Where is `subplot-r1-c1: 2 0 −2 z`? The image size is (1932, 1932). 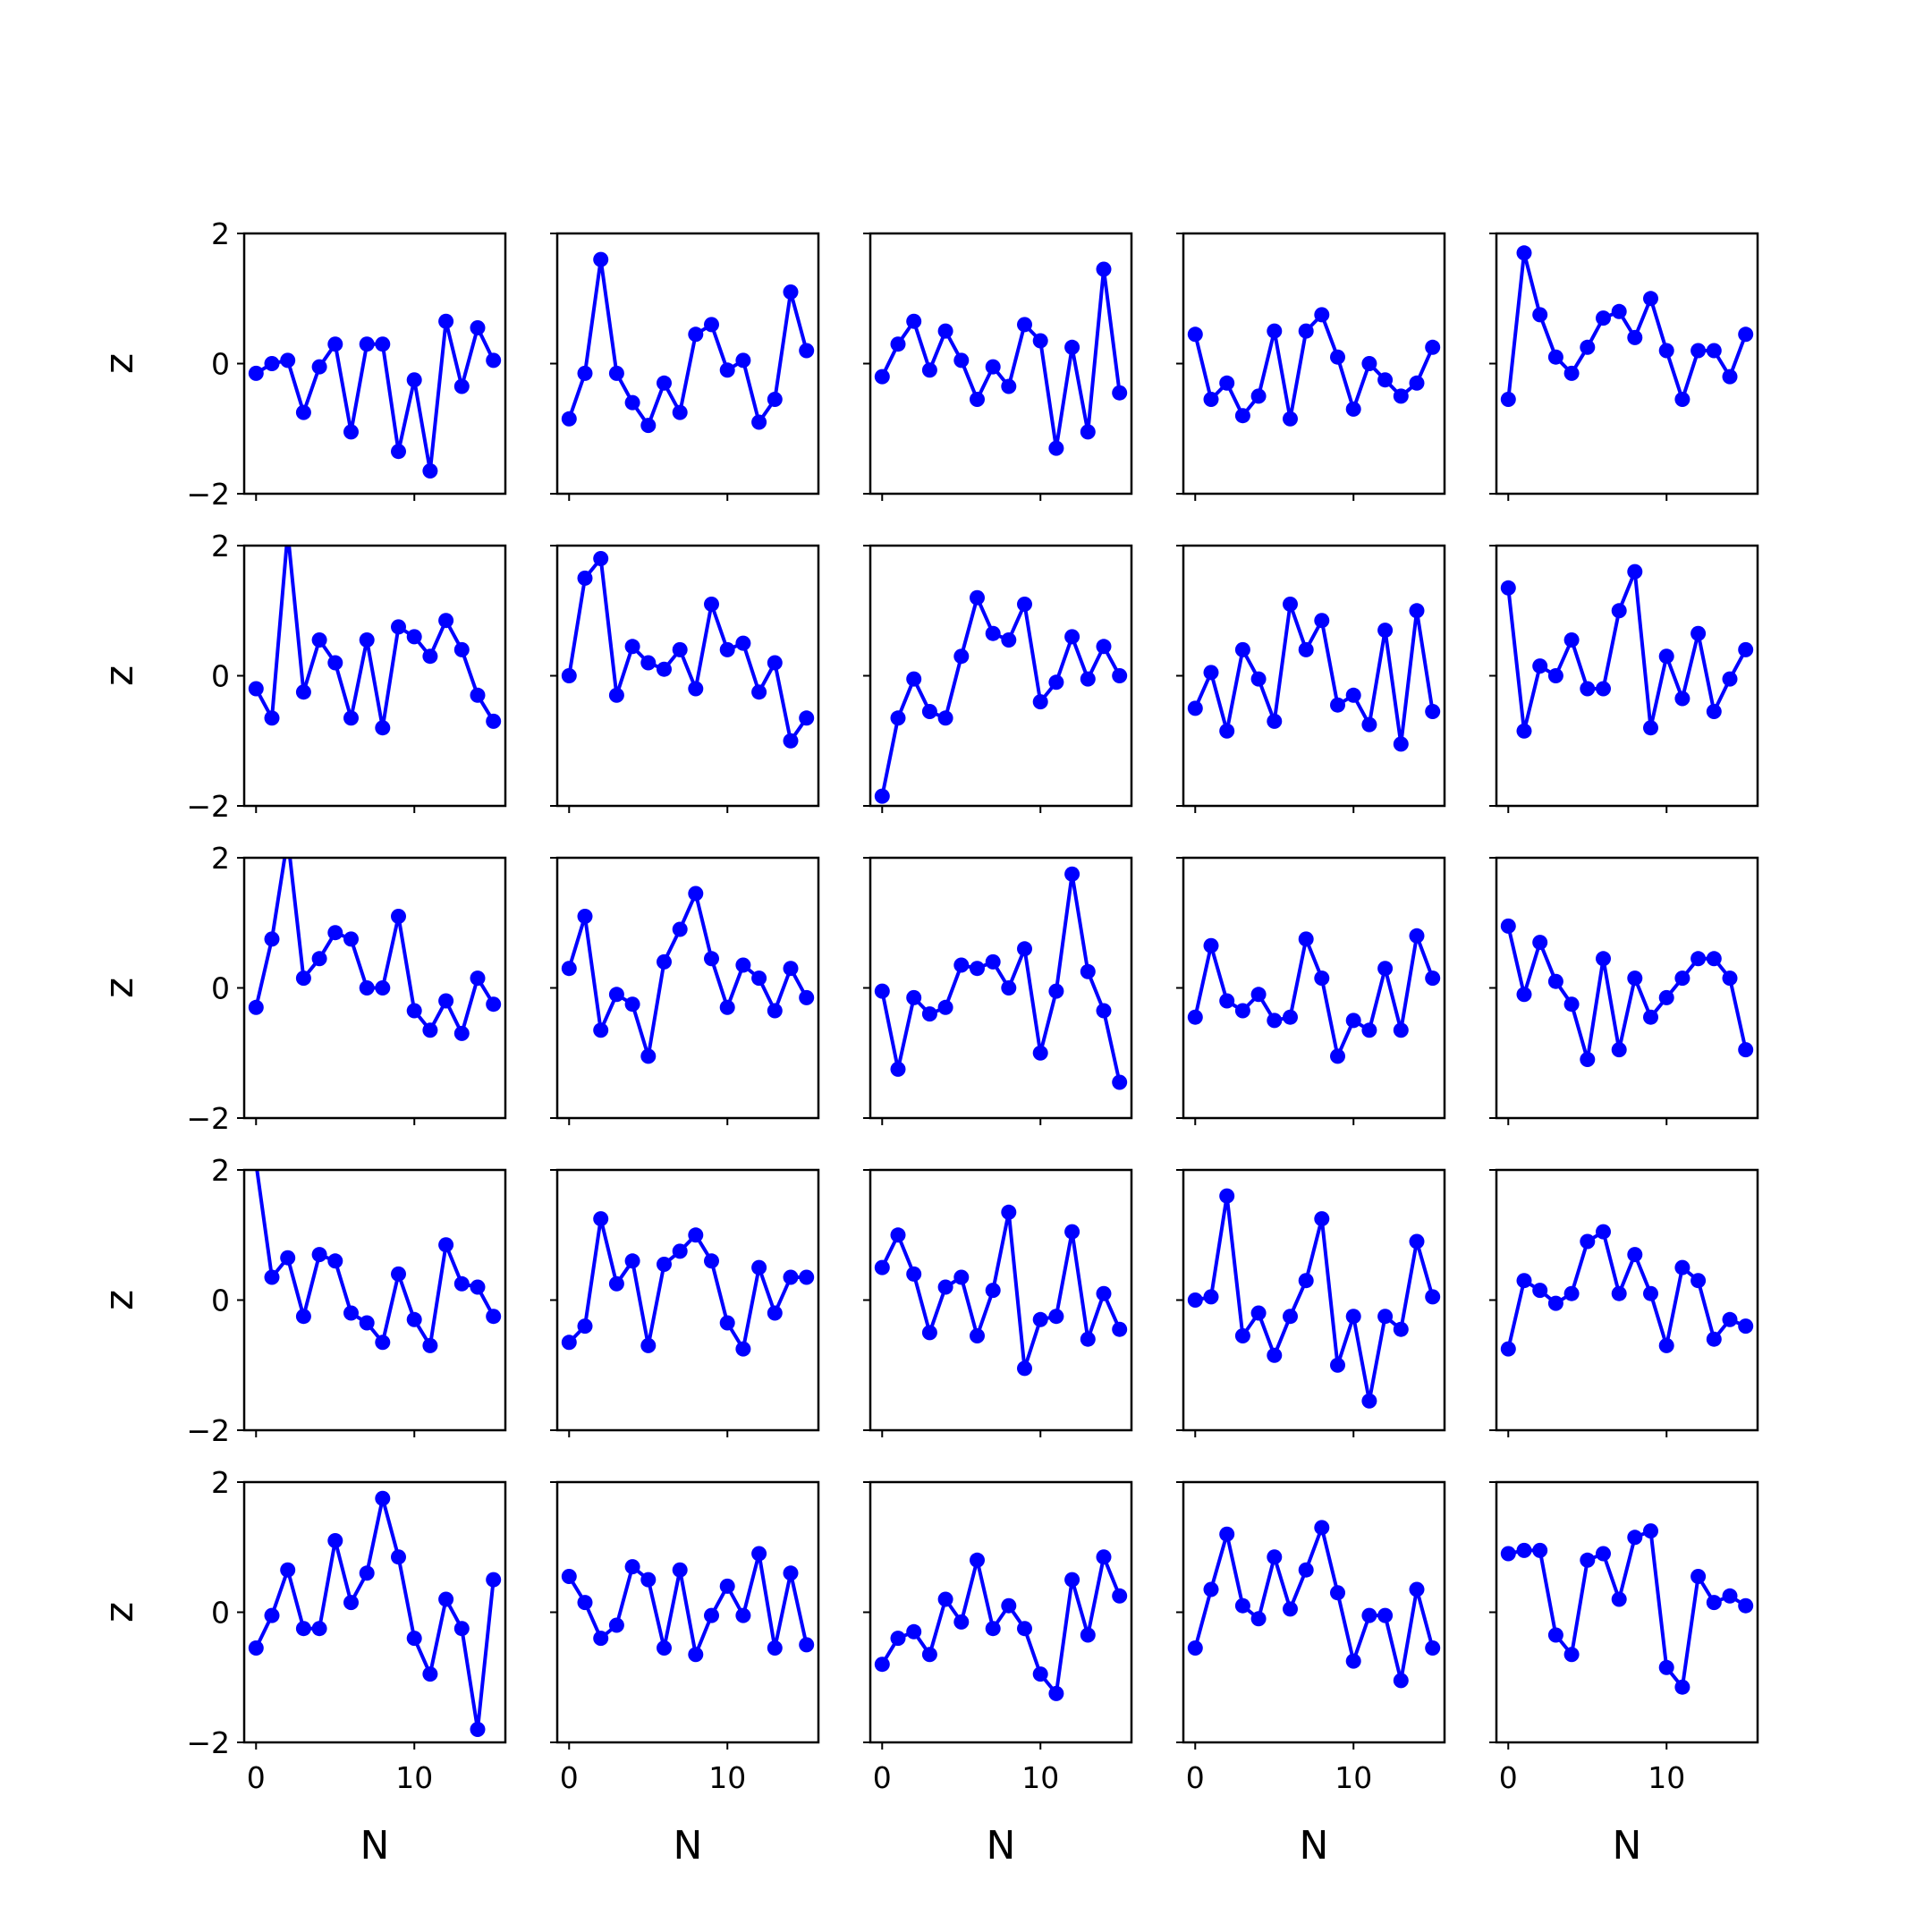
subplot-r1-c1: 2 0 −2 z is located at coordinates (302, 364).